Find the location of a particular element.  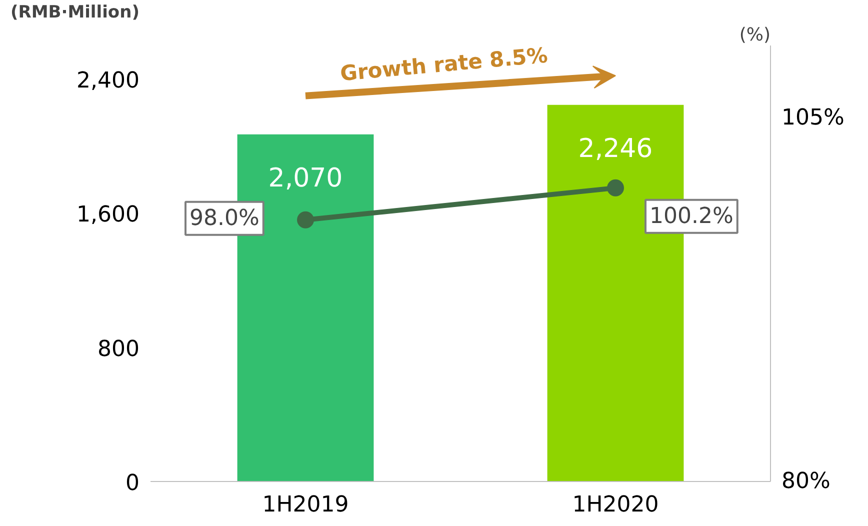

x-tick-label: 1H2019 is located at coordinates (305, 505).